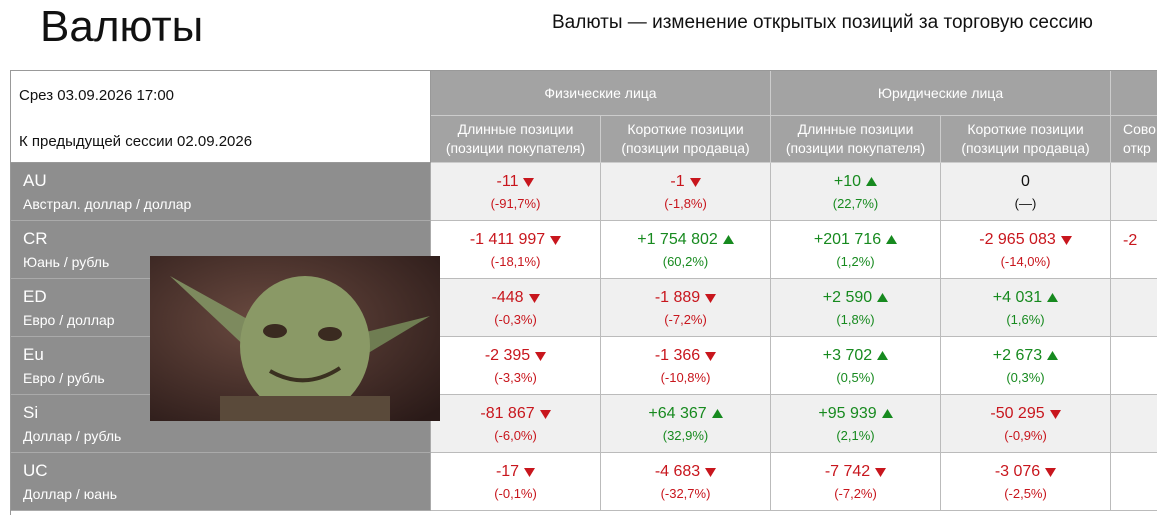 The height and width of the screenshot is (515, 1157). I want to click on ticker: CR, so click(35, 238).